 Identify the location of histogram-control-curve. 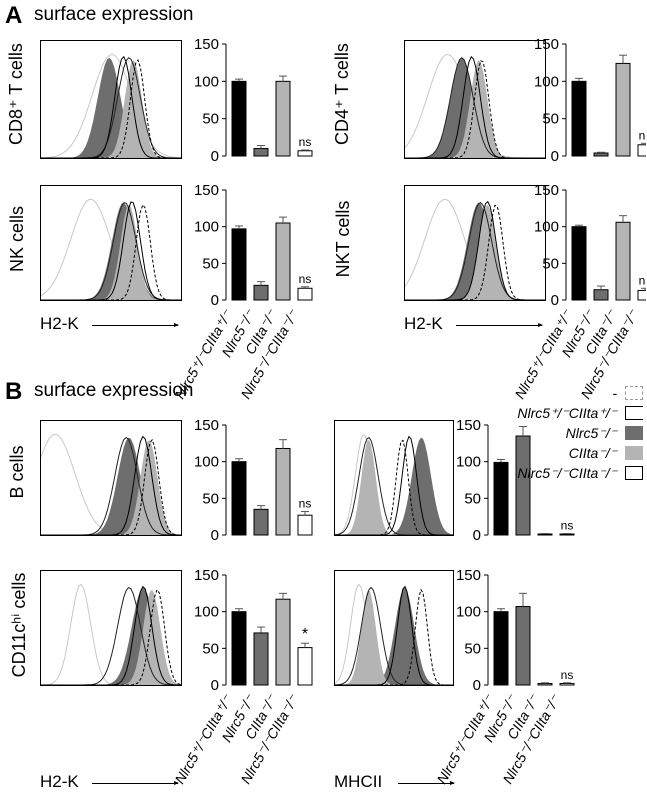
(394, 634).